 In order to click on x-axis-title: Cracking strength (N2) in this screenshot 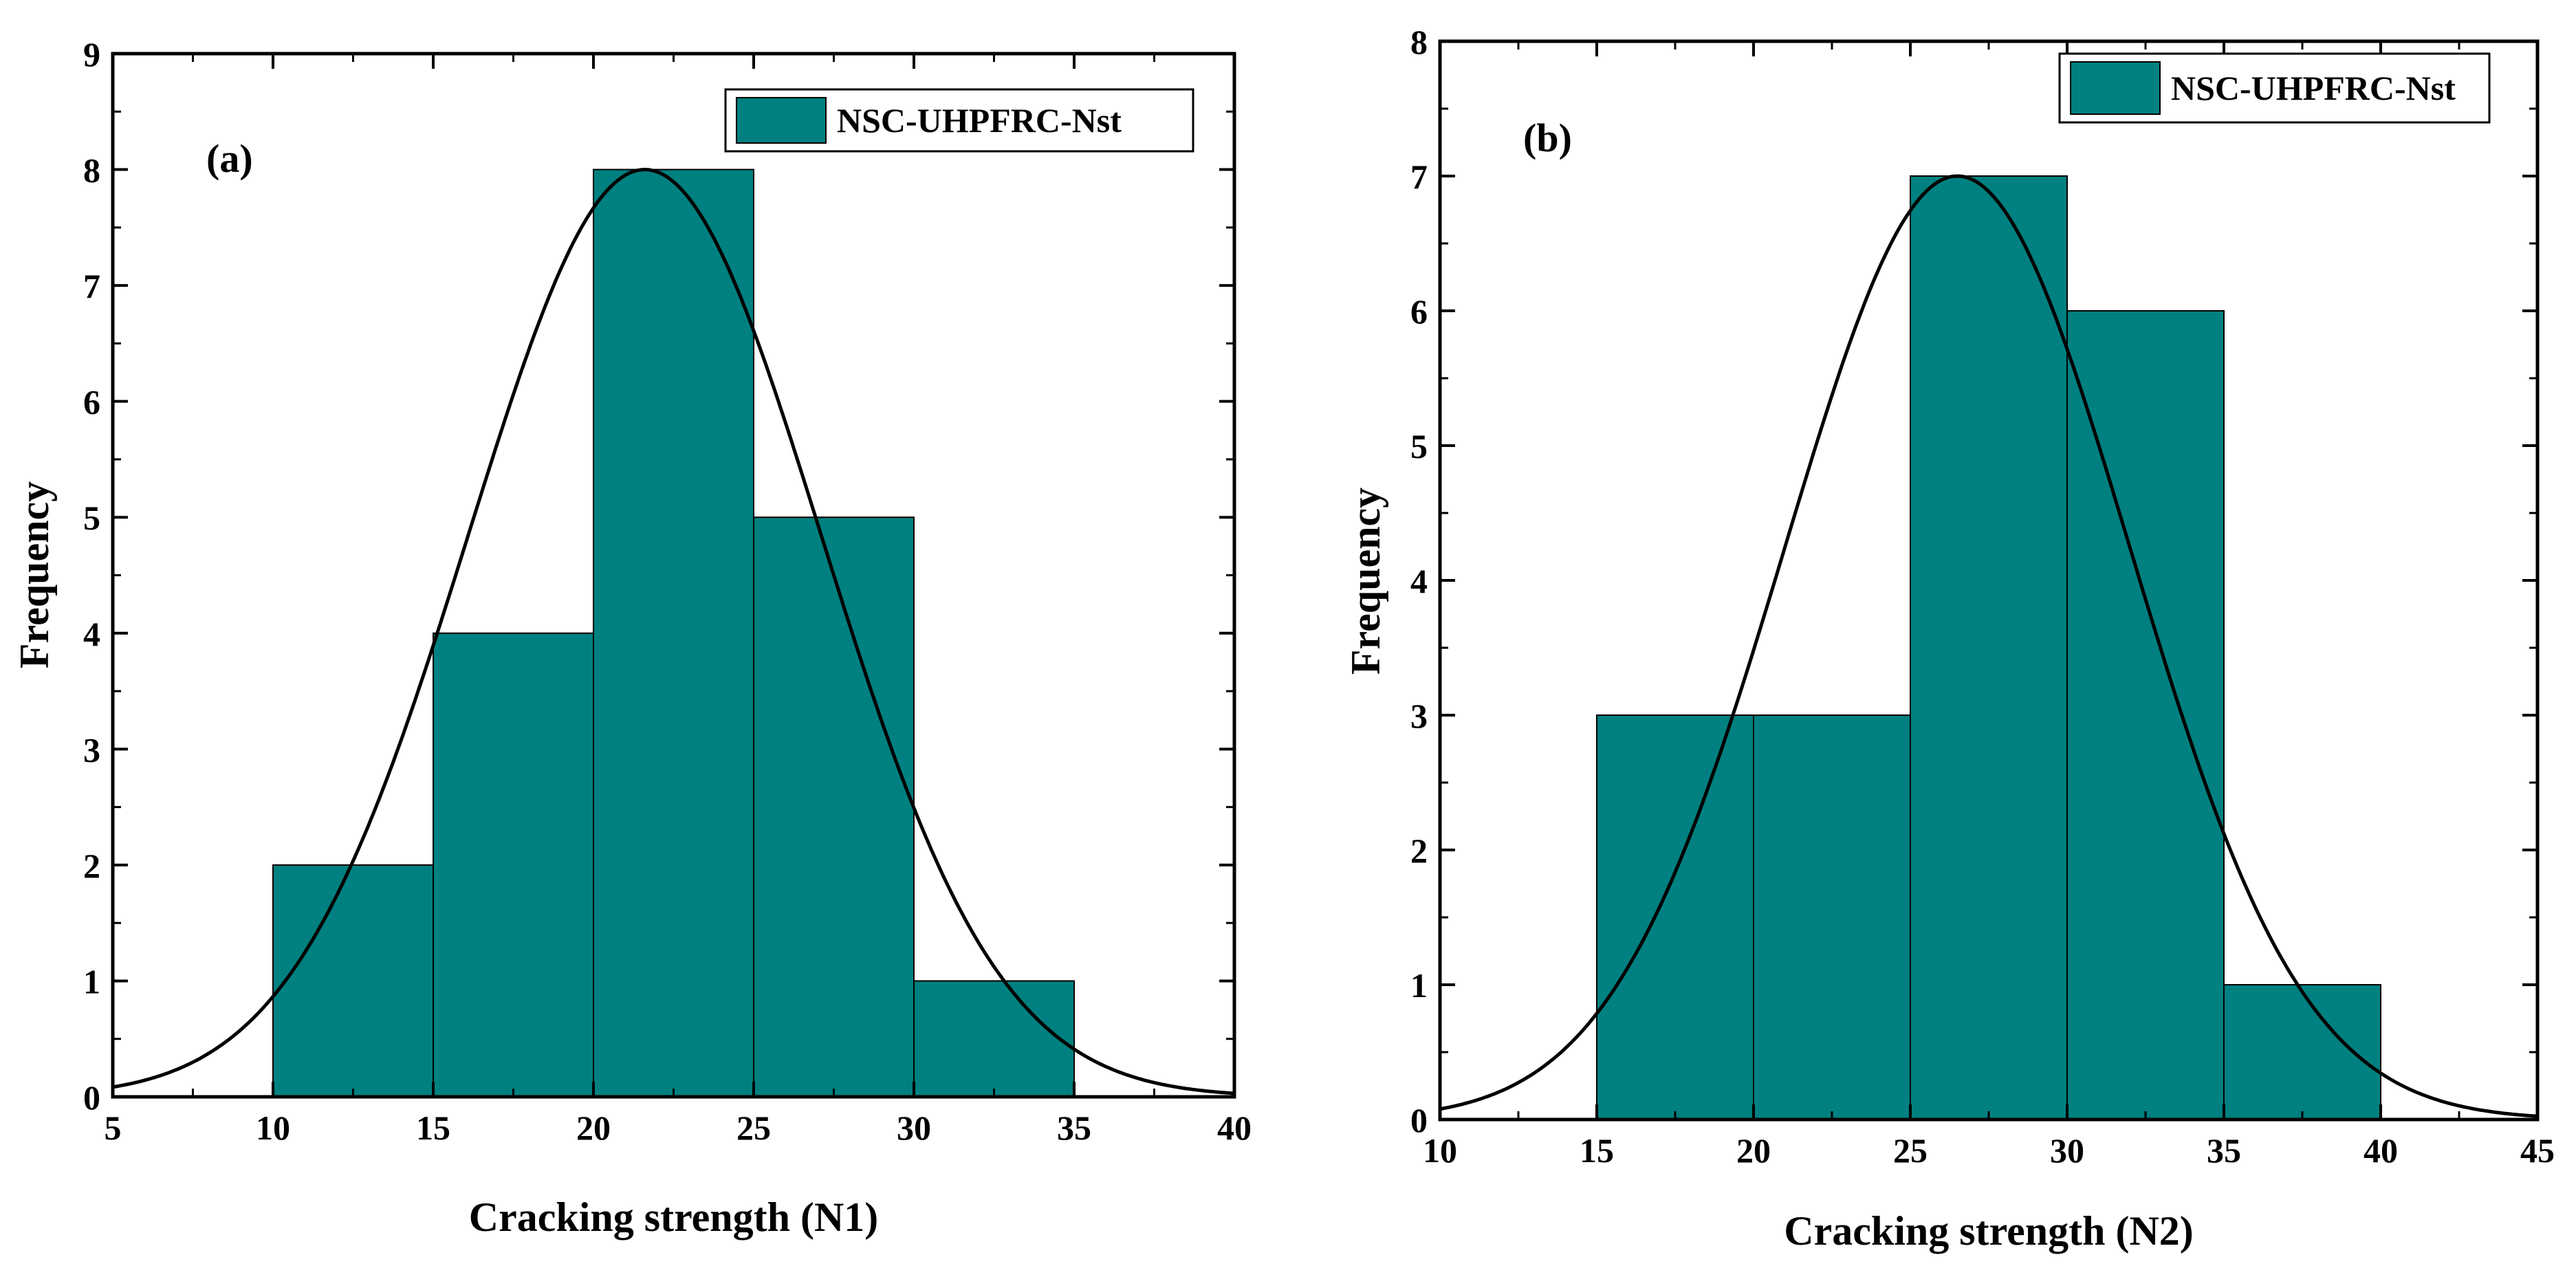, I will do `click(1989, 1231)`.